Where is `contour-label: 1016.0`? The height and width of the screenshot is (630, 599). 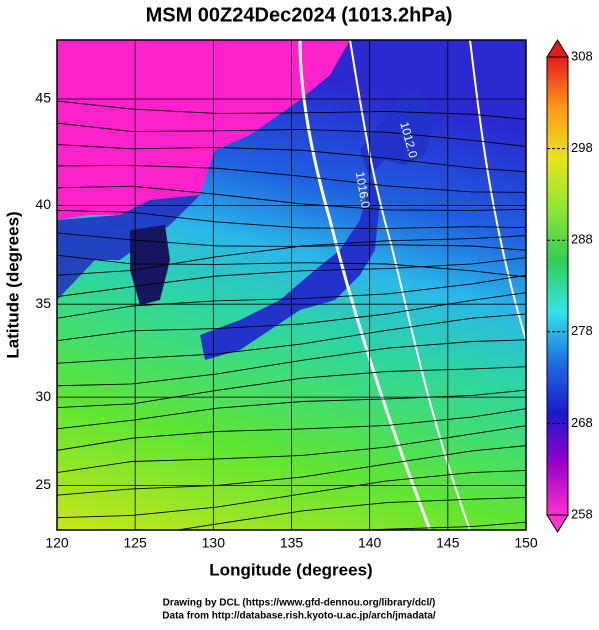 contour-label: 1016.0 is located at coordinates (363, 190).